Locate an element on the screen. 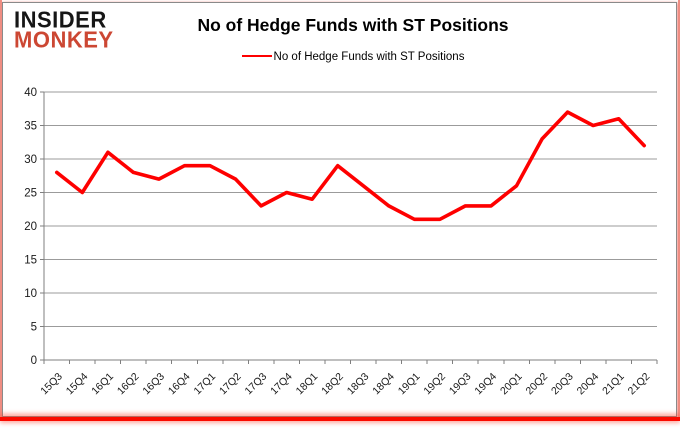 The width and height of the screenshot is (680, 433). svg-text: 20Q3 is located at coordinates (562, 384).